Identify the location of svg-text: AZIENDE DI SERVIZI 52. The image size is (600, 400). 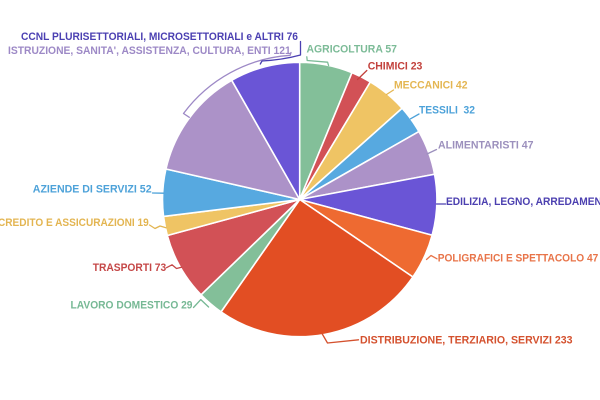
(92, 190).